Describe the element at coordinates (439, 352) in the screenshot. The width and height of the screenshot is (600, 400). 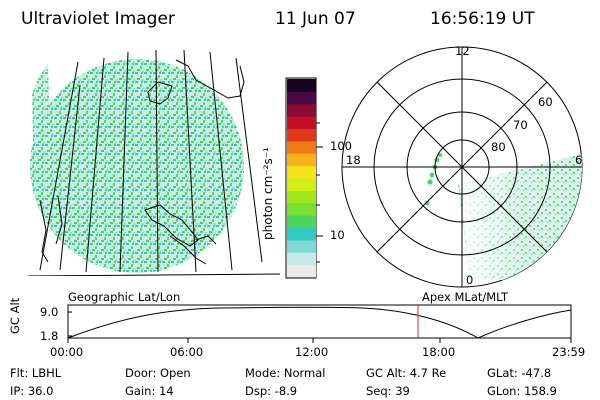
I see `orbit-xtick: 18:00` at that location.